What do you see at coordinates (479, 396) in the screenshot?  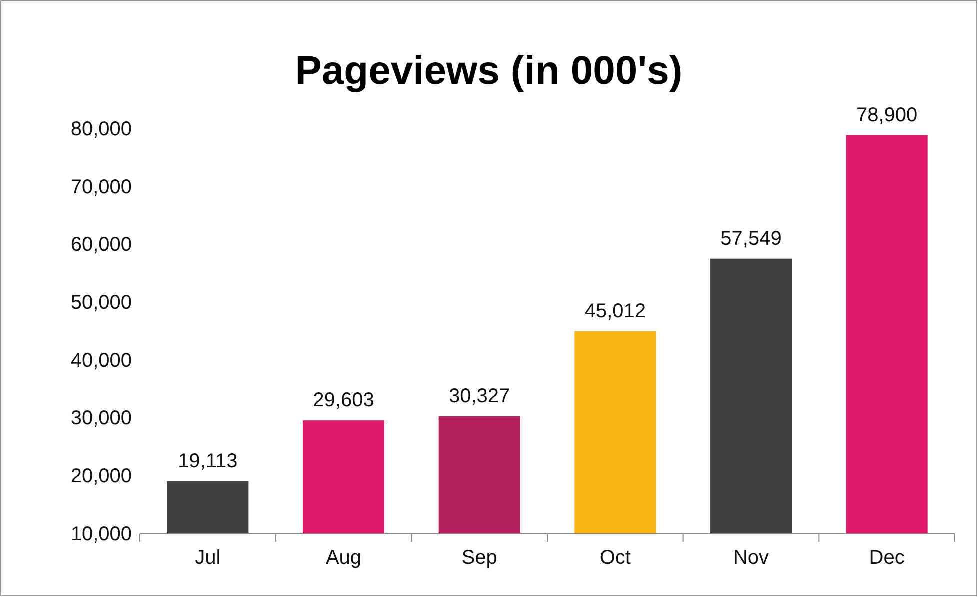 I see `data-label: 30,327` at bounding box center [479, 396].